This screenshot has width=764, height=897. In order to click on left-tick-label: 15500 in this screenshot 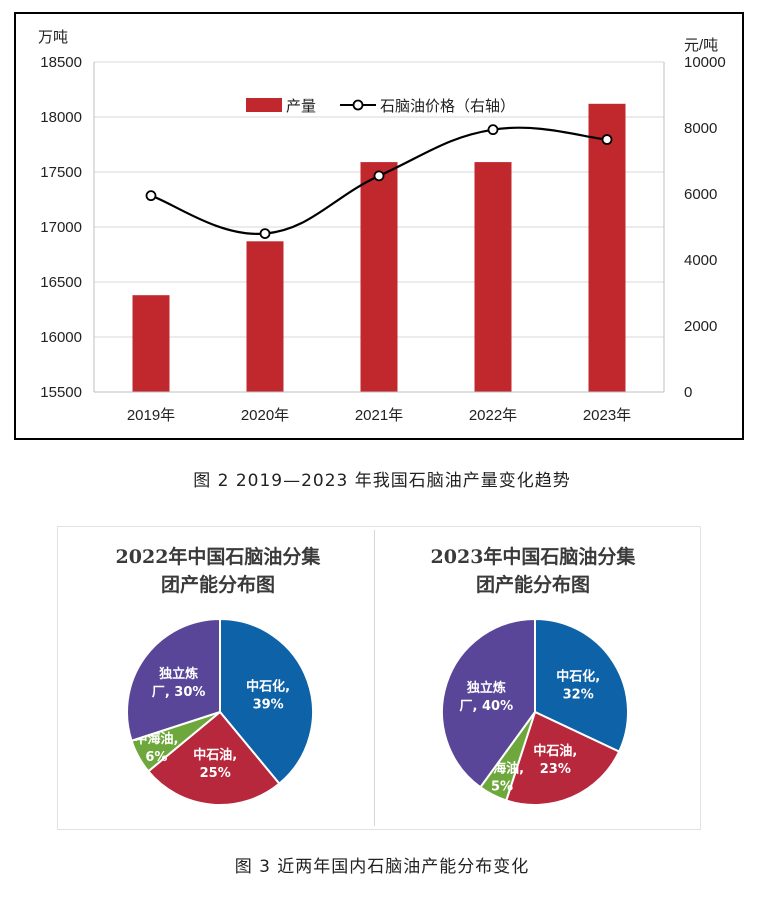, I will do `click(61, 392)`.